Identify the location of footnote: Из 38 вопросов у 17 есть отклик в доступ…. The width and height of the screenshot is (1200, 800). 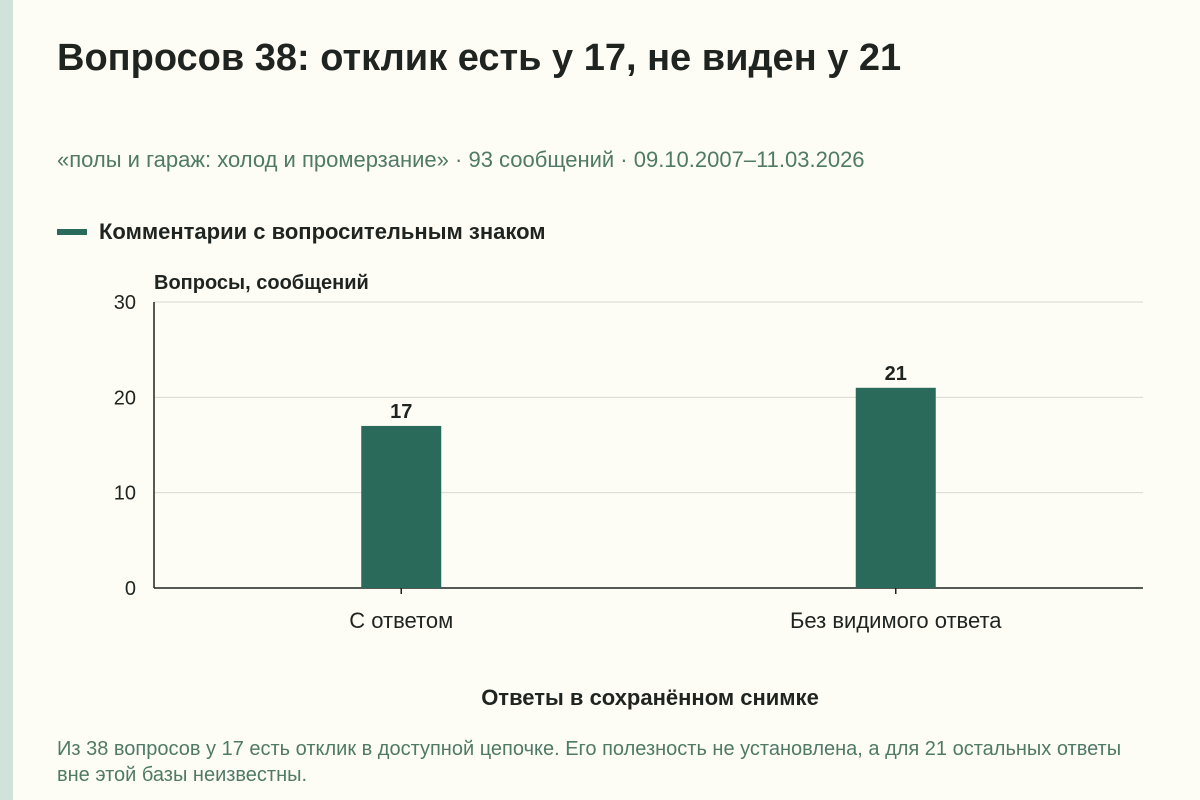
(589, 762).